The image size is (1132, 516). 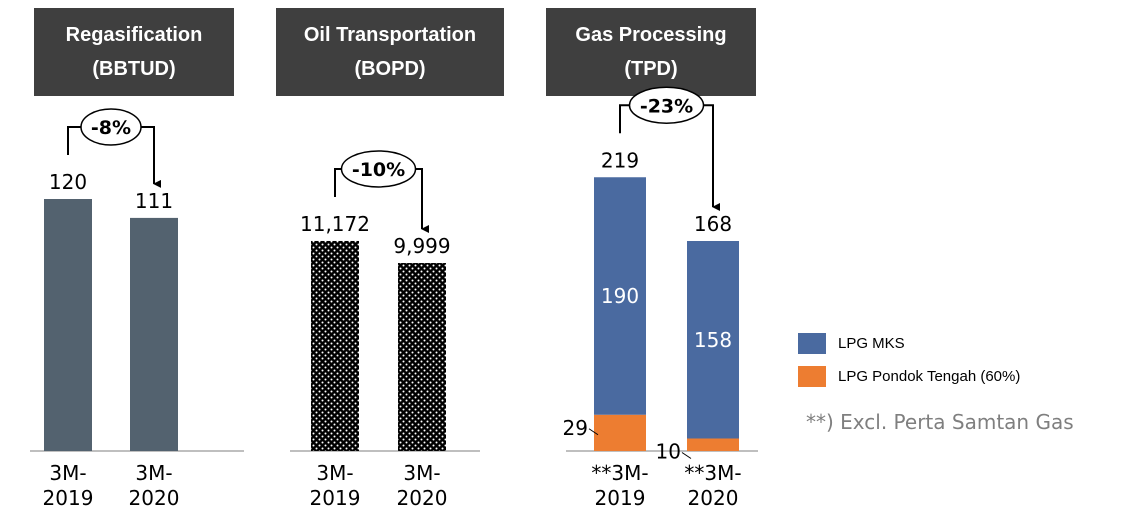 I want to click on change-label: -8%, so click(x=111, y=128).